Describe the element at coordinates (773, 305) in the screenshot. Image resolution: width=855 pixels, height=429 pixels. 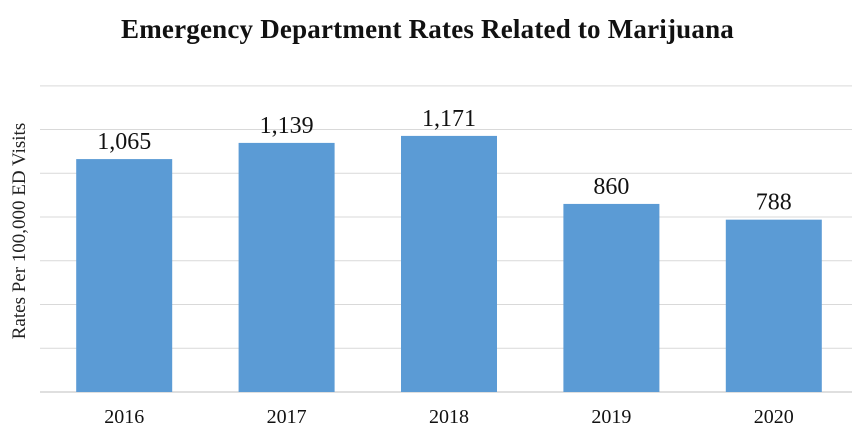
I see `bar-2020` at that location.